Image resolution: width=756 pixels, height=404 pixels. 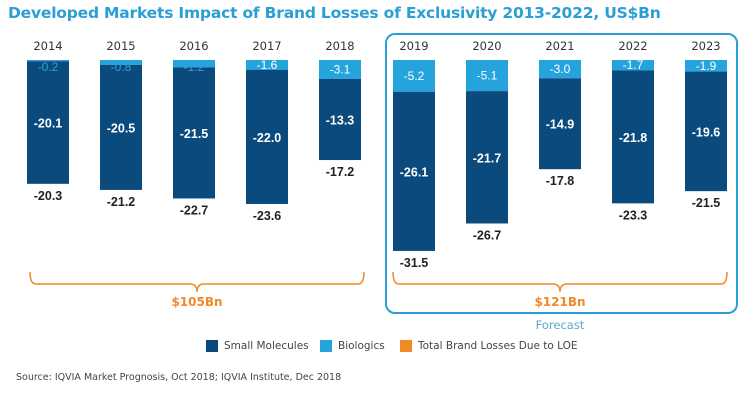 What do you see at coordinates (559, 46) in the screenshot?
I see `year-label: 2021` at bounding box center [559, 46].